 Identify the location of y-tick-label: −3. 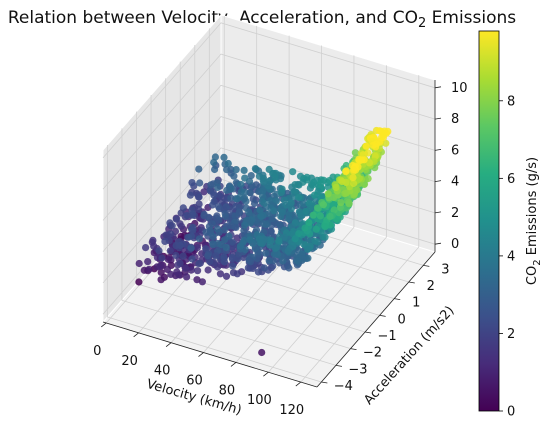
(357, 369).